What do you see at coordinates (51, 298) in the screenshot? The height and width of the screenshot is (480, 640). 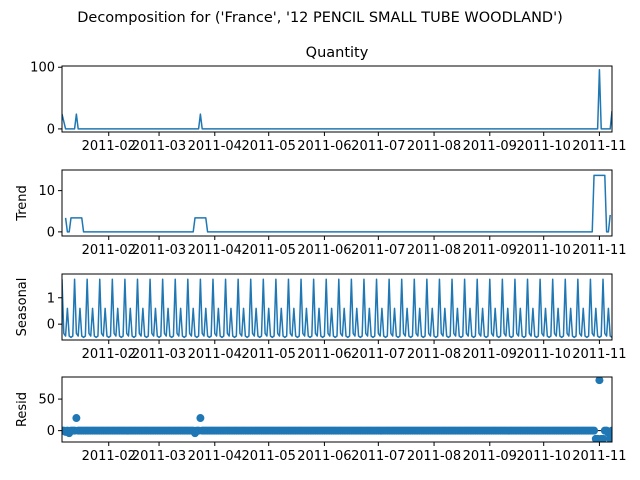 I see `y-tick-label: 1` at bounding box center [51, 298].